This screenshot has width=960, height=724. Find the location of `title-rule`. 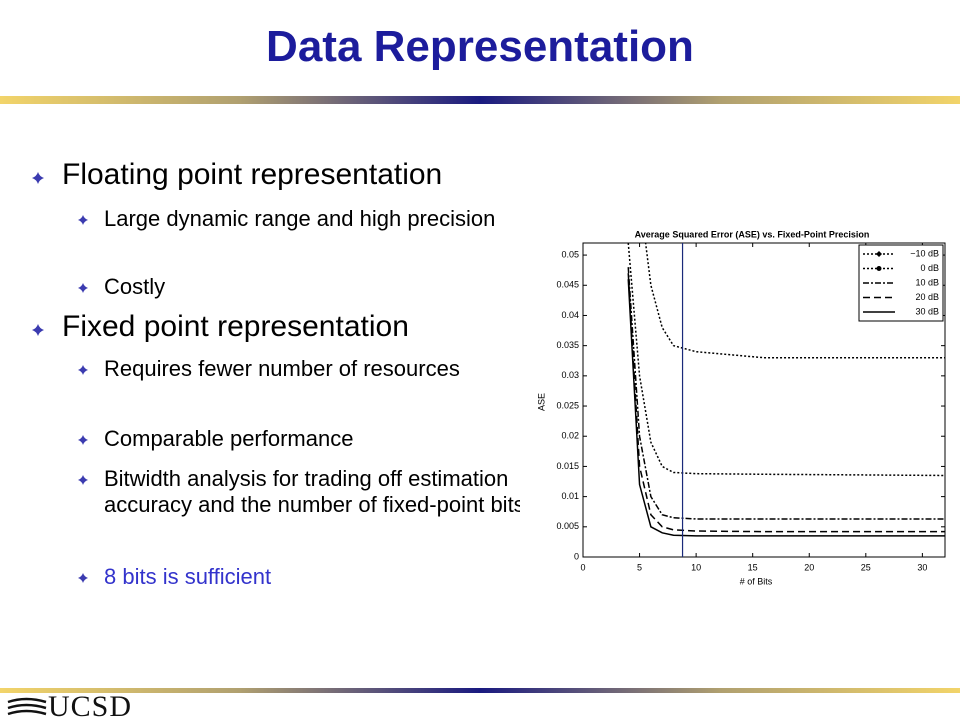

title-rule is located at coordinates (480, 100).